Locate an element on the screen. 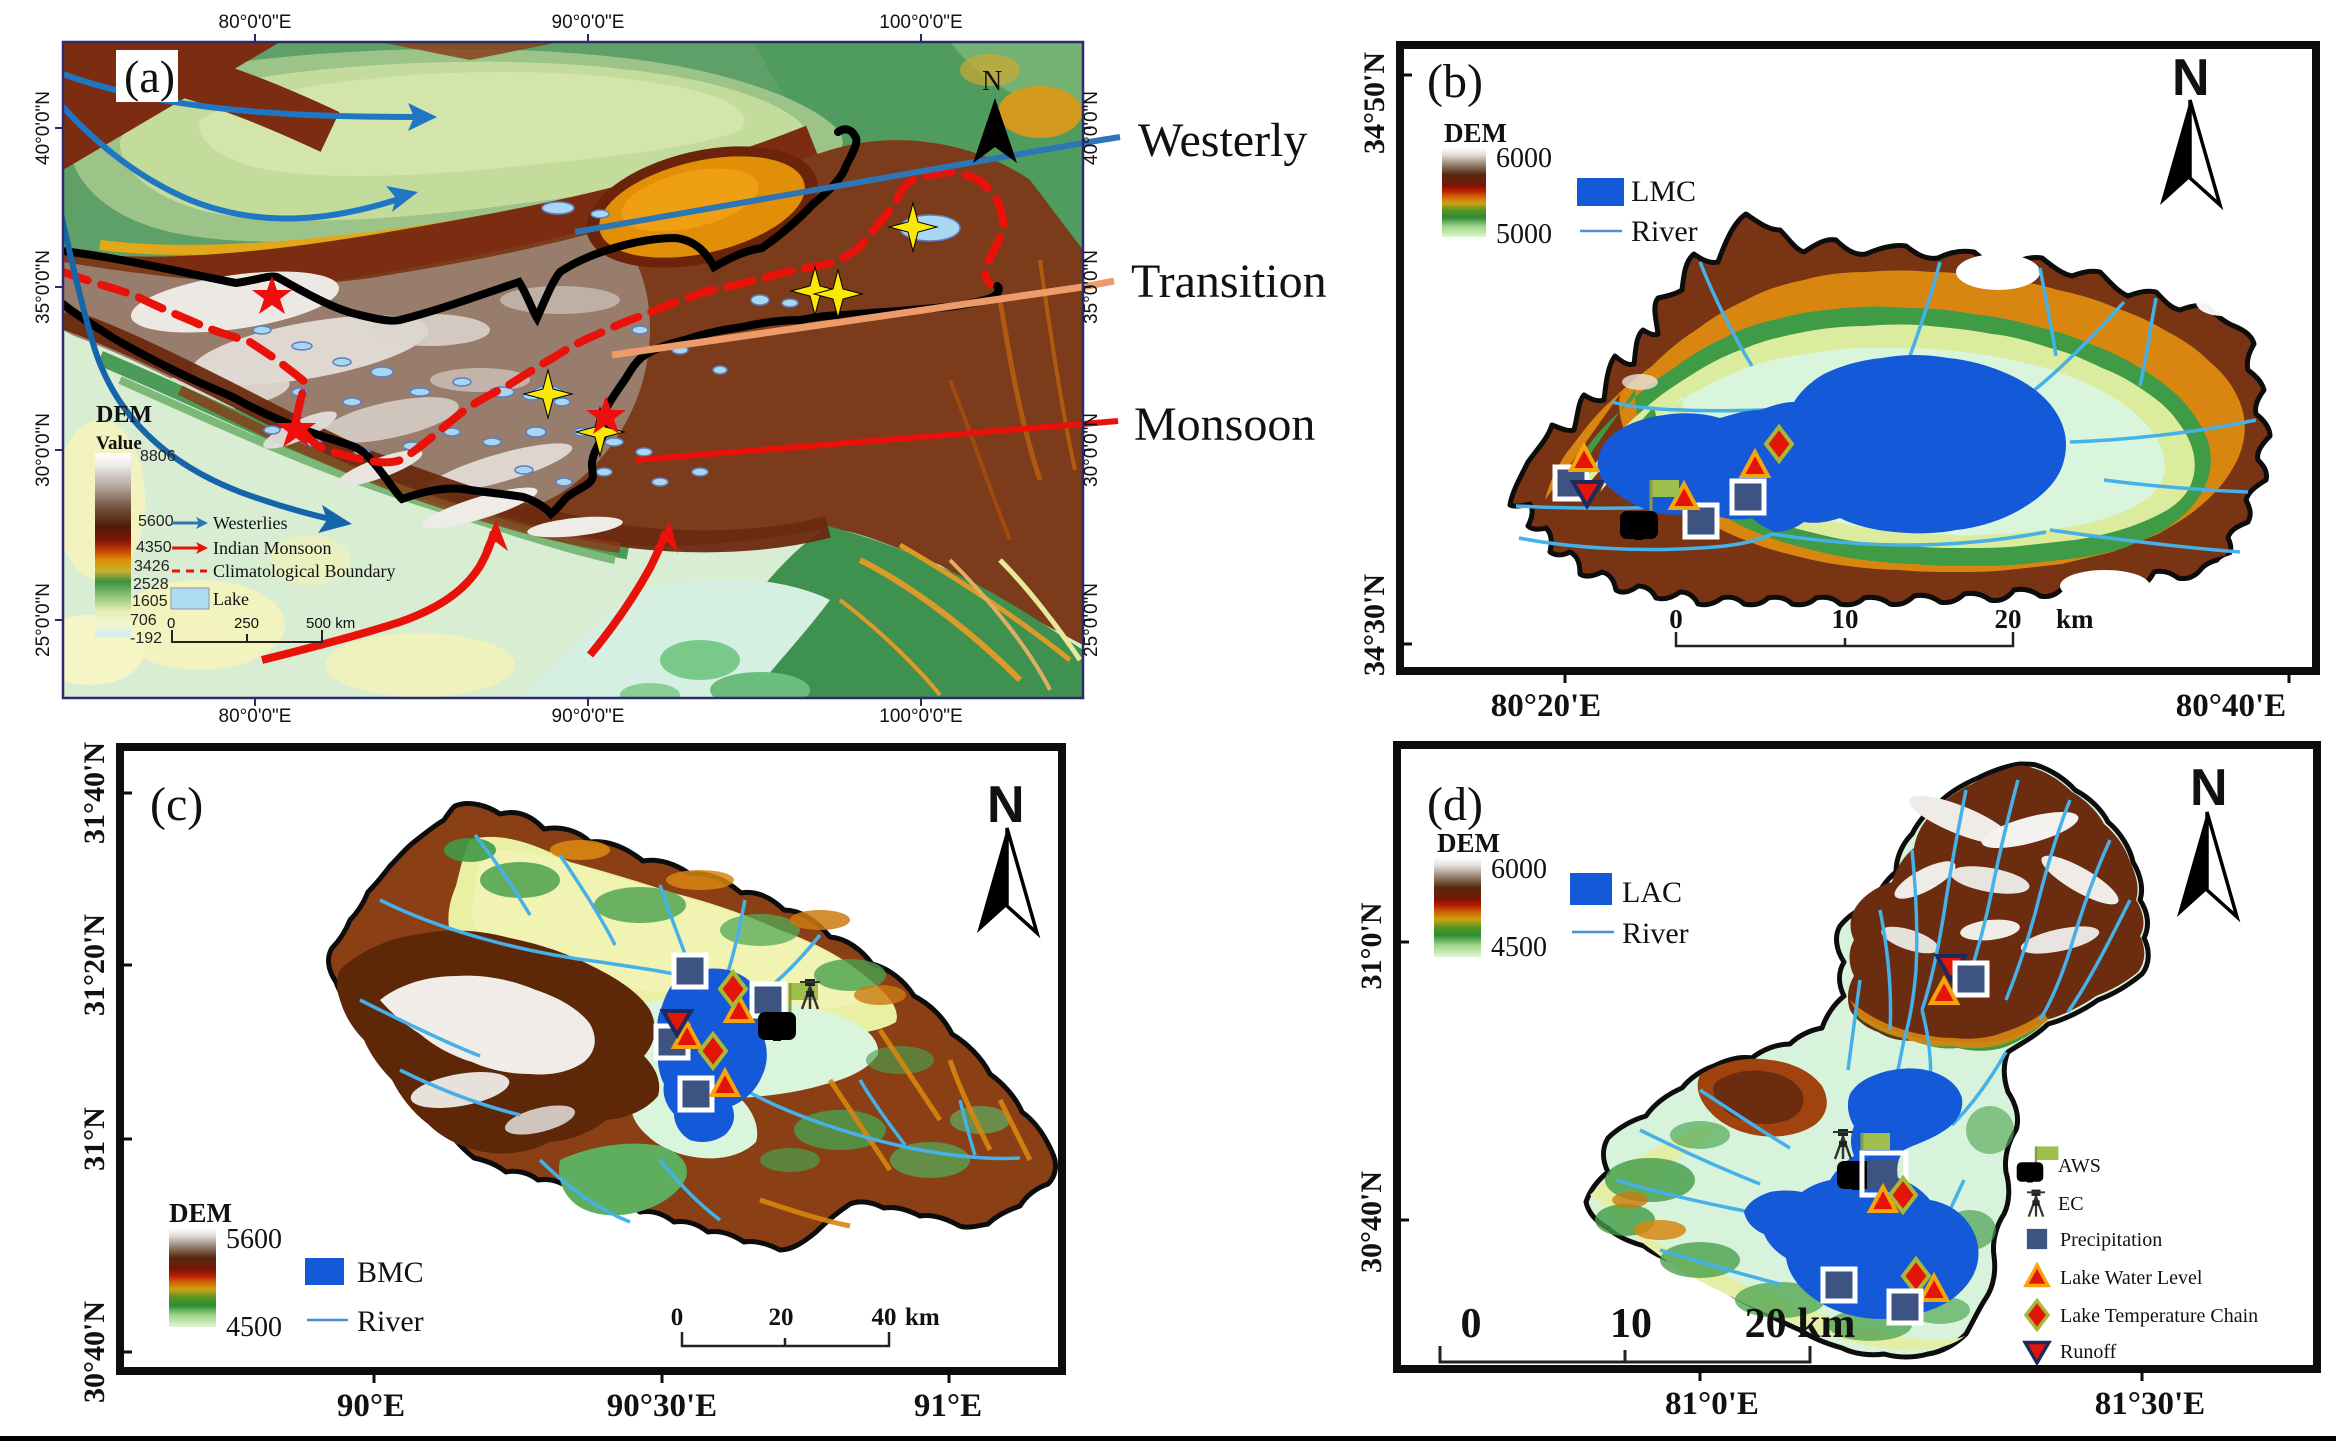 The image size is (2336, 1441). svg-text: 706 is located at coordinates (143, 620).